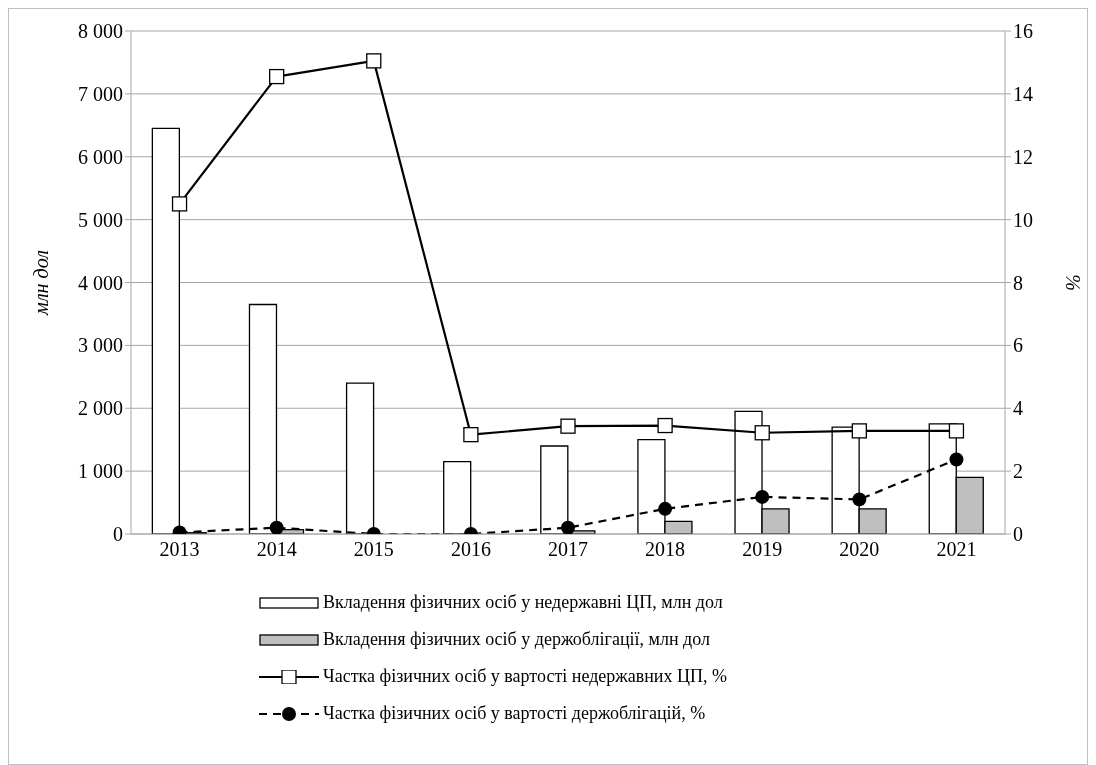  What do you see at coordinates (41, 282) in the screenshot?
I see `y-axis-title: млн дол` at bounding box center [41, 282].